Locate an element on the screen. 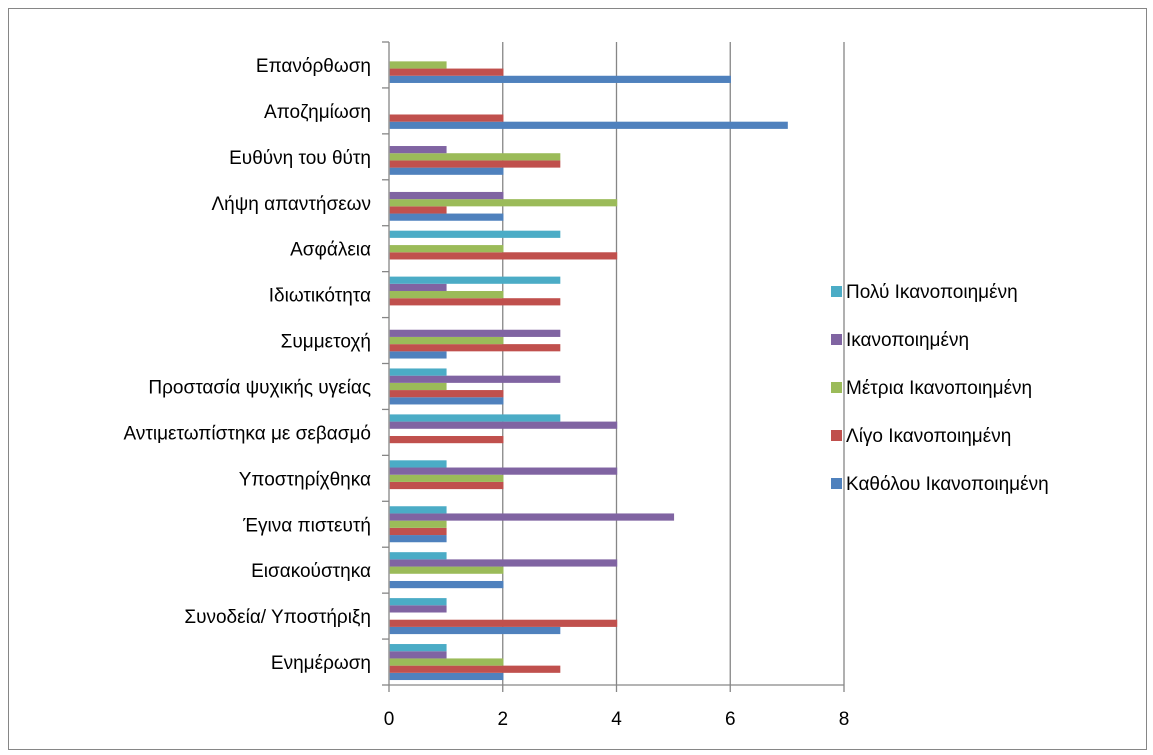  x-tick-label: 2 is located at coordinates (502, 719).